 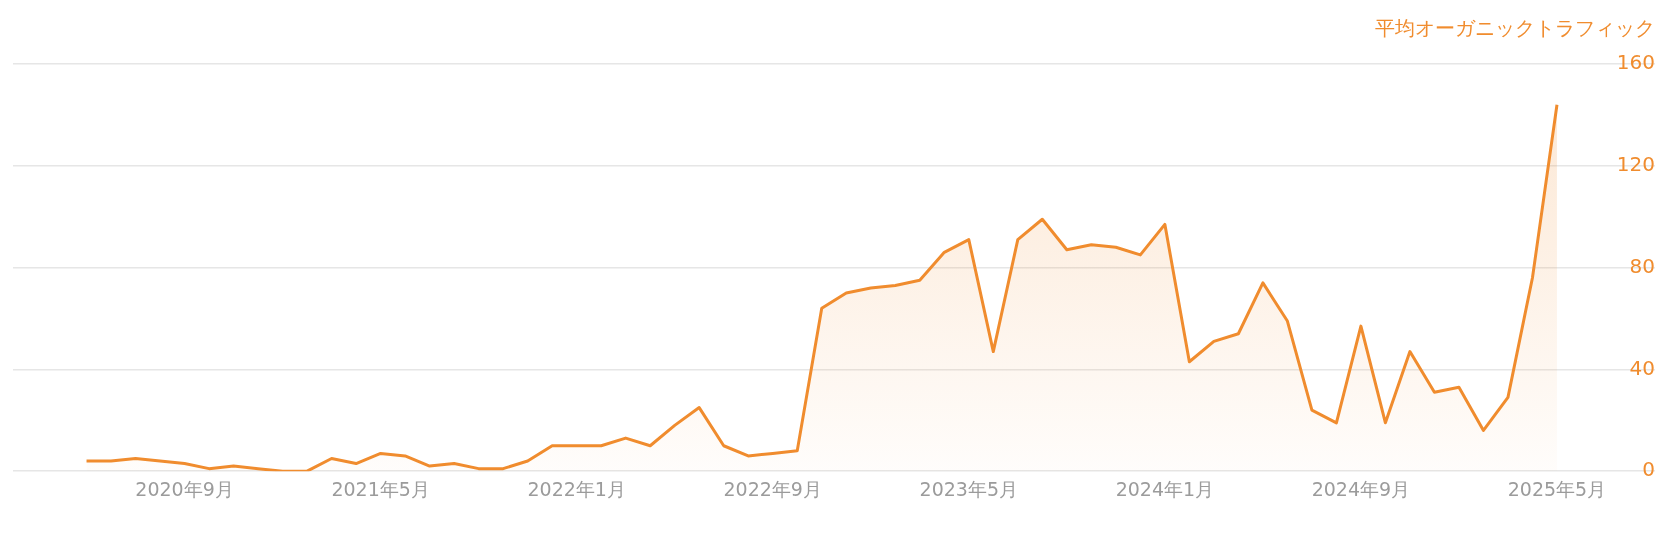 What do you see at coordinates (1515, 28) in the screenshot?
I see `y-axis-title: 平均オーガニックトラフィック` at bounding box center [1515, 28].